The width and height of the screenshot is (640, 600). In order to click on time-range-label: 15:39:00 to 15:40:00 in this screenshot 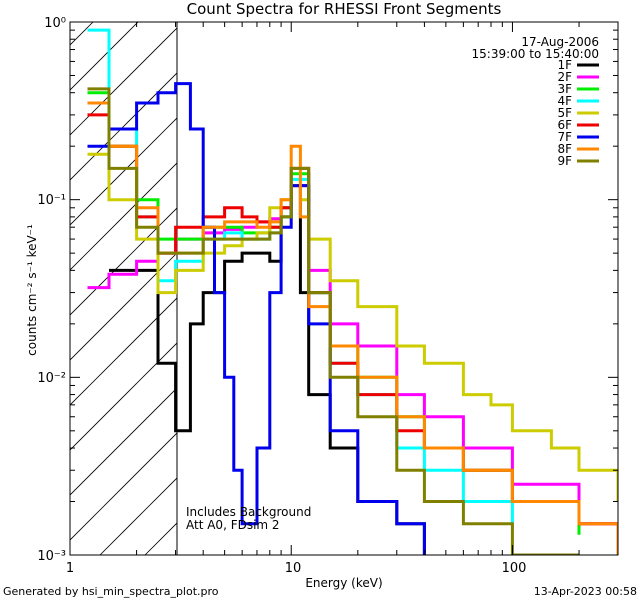, I will do `click(535, 54)`.